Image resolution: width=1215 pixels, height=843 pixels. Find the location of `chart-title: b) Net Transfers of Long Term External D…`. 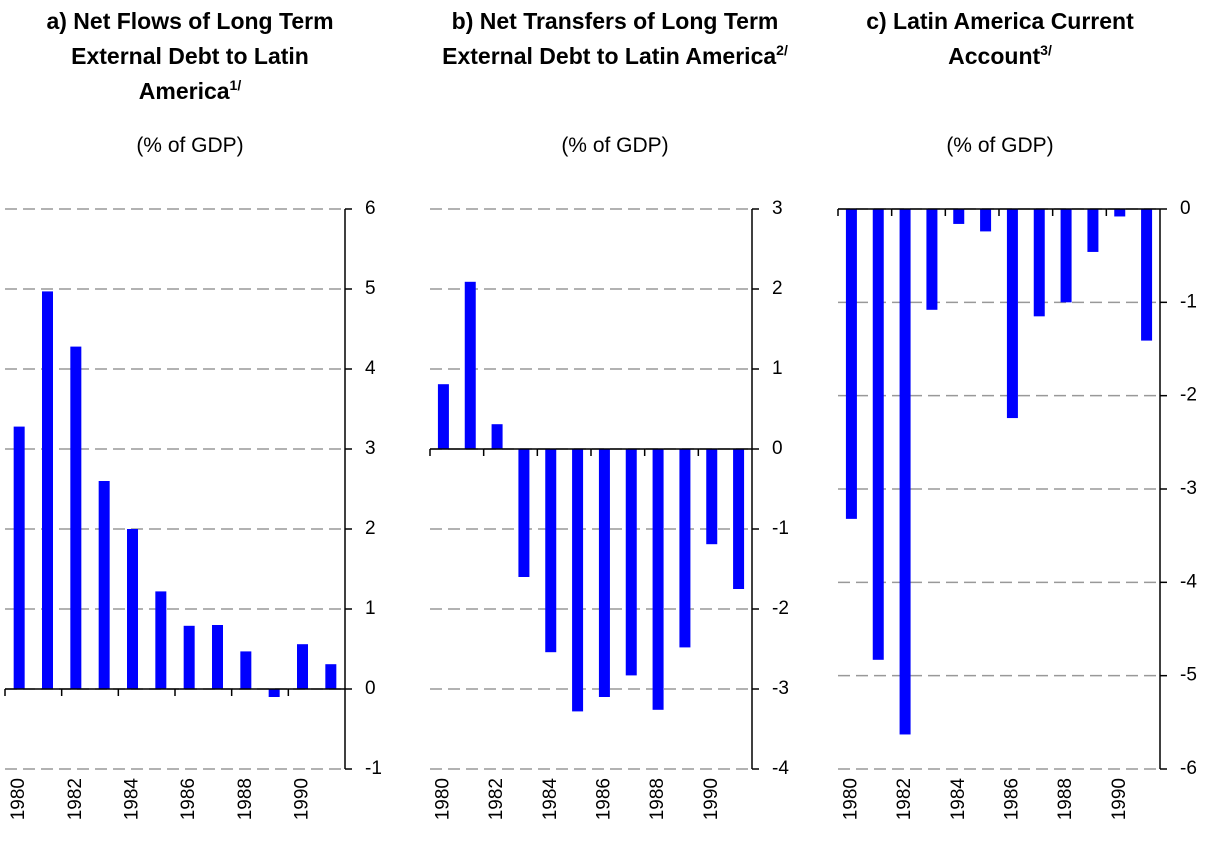

chart-title: b) Net Transfers of Long Term External D… is located at coordinates (610, 38).